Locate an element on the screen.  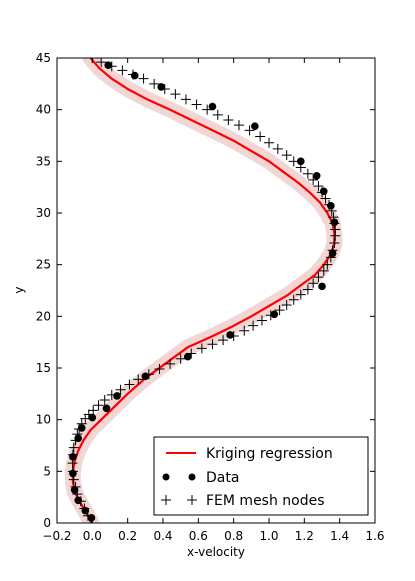
y-tick-label: 10 is located at coordinates (43, 420).